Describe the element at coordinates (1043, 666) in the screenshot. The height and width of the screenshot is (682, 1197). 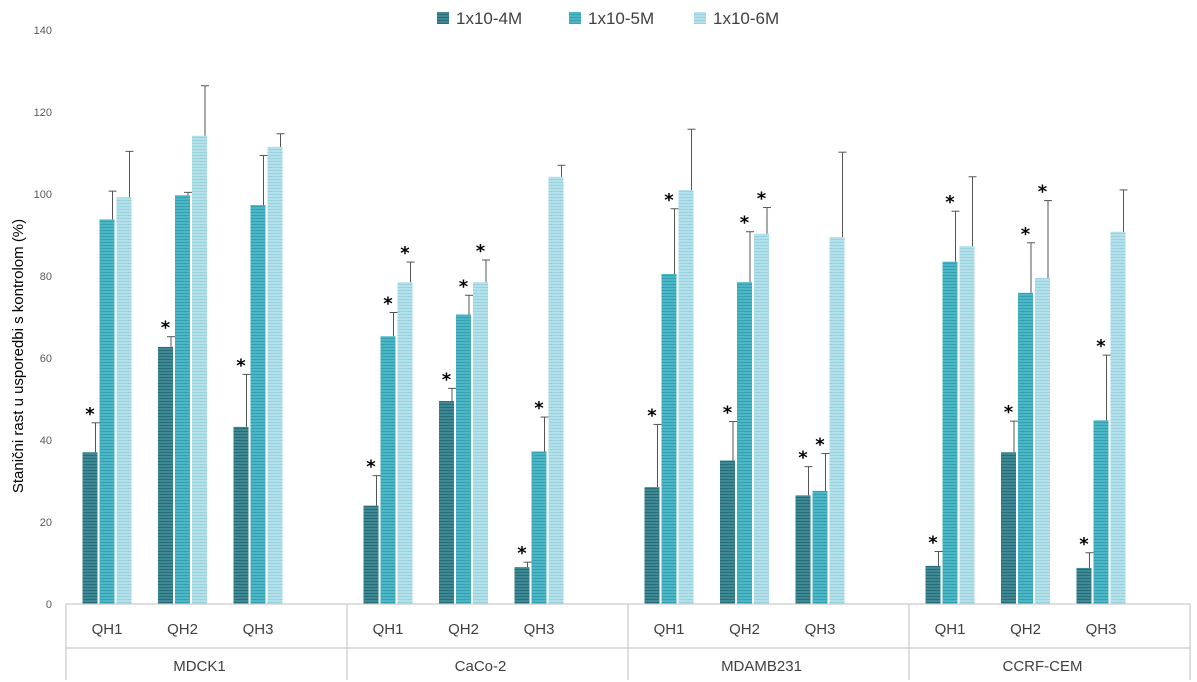
I see `group-label: CCRF-CEM` at that location.